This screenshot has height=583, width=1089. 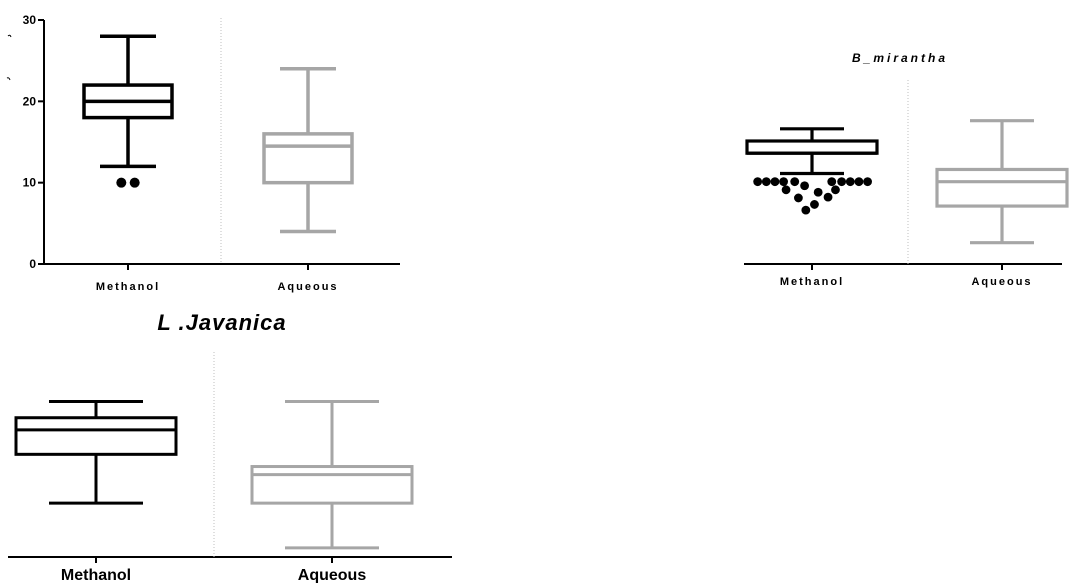 I want to click on y-tick-label: 30, so click(x=30, y=20).